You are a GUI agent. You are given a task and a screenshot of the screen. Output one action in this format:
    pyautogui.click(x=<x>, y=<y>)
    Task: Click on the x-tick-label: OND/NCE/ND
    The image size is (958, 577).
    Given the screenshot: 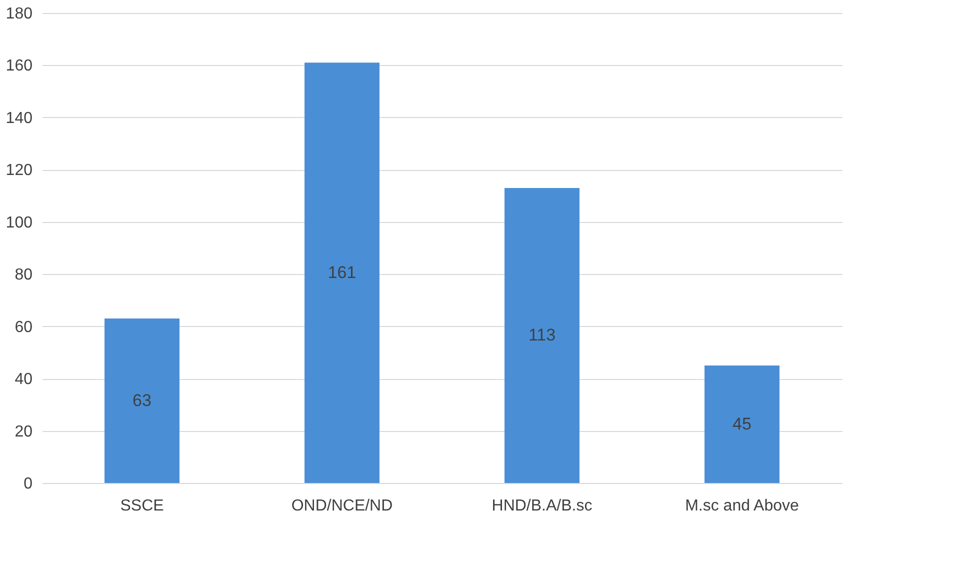 What is the action you would take?
    pyautogui.click(x=342, y=506)
    